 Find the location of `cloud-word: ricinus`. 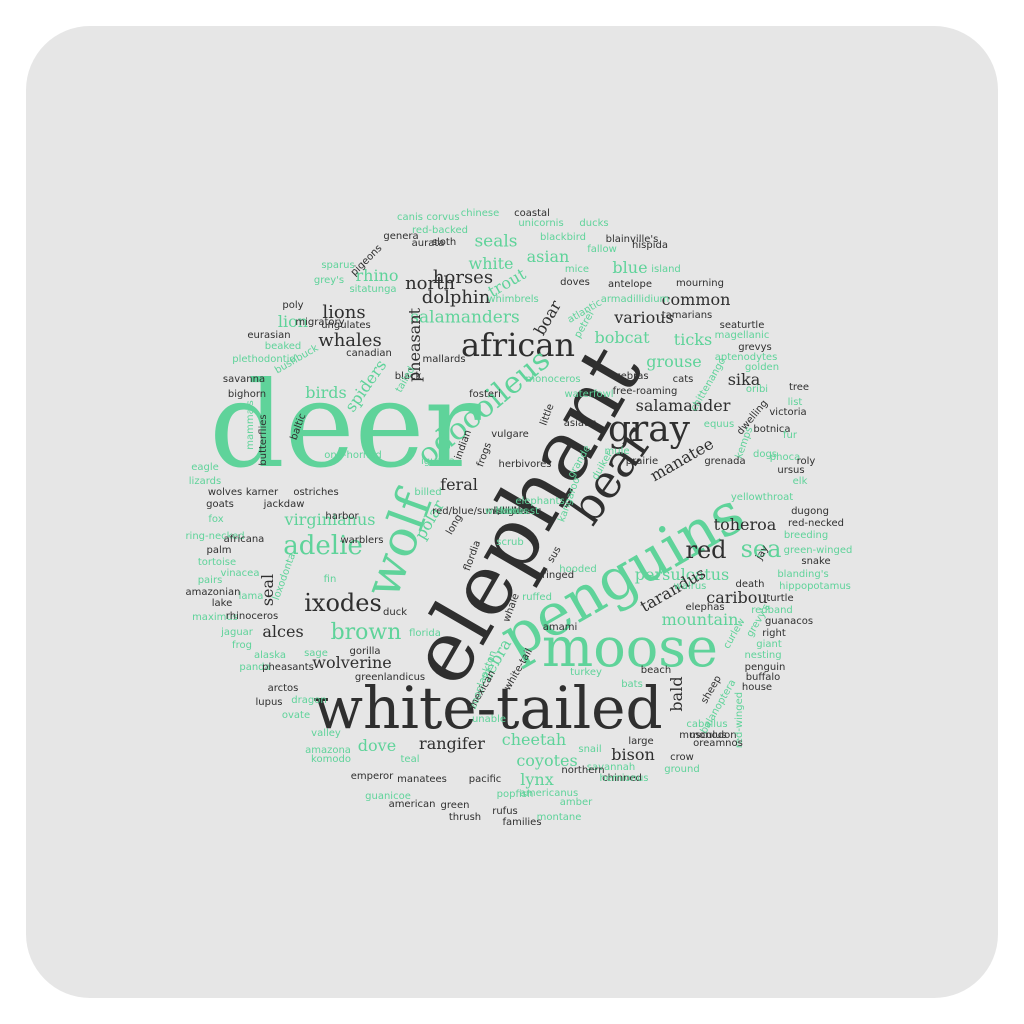

cloud-word: ricinus is located at coordinates (512, 511).